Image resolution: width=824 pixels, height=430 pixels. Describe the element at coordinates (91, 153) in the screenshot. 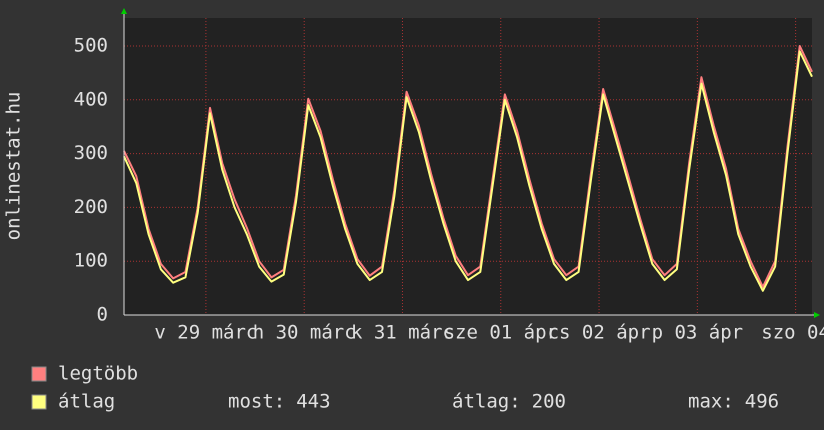

I see `y-tick-label: 300` at that location.